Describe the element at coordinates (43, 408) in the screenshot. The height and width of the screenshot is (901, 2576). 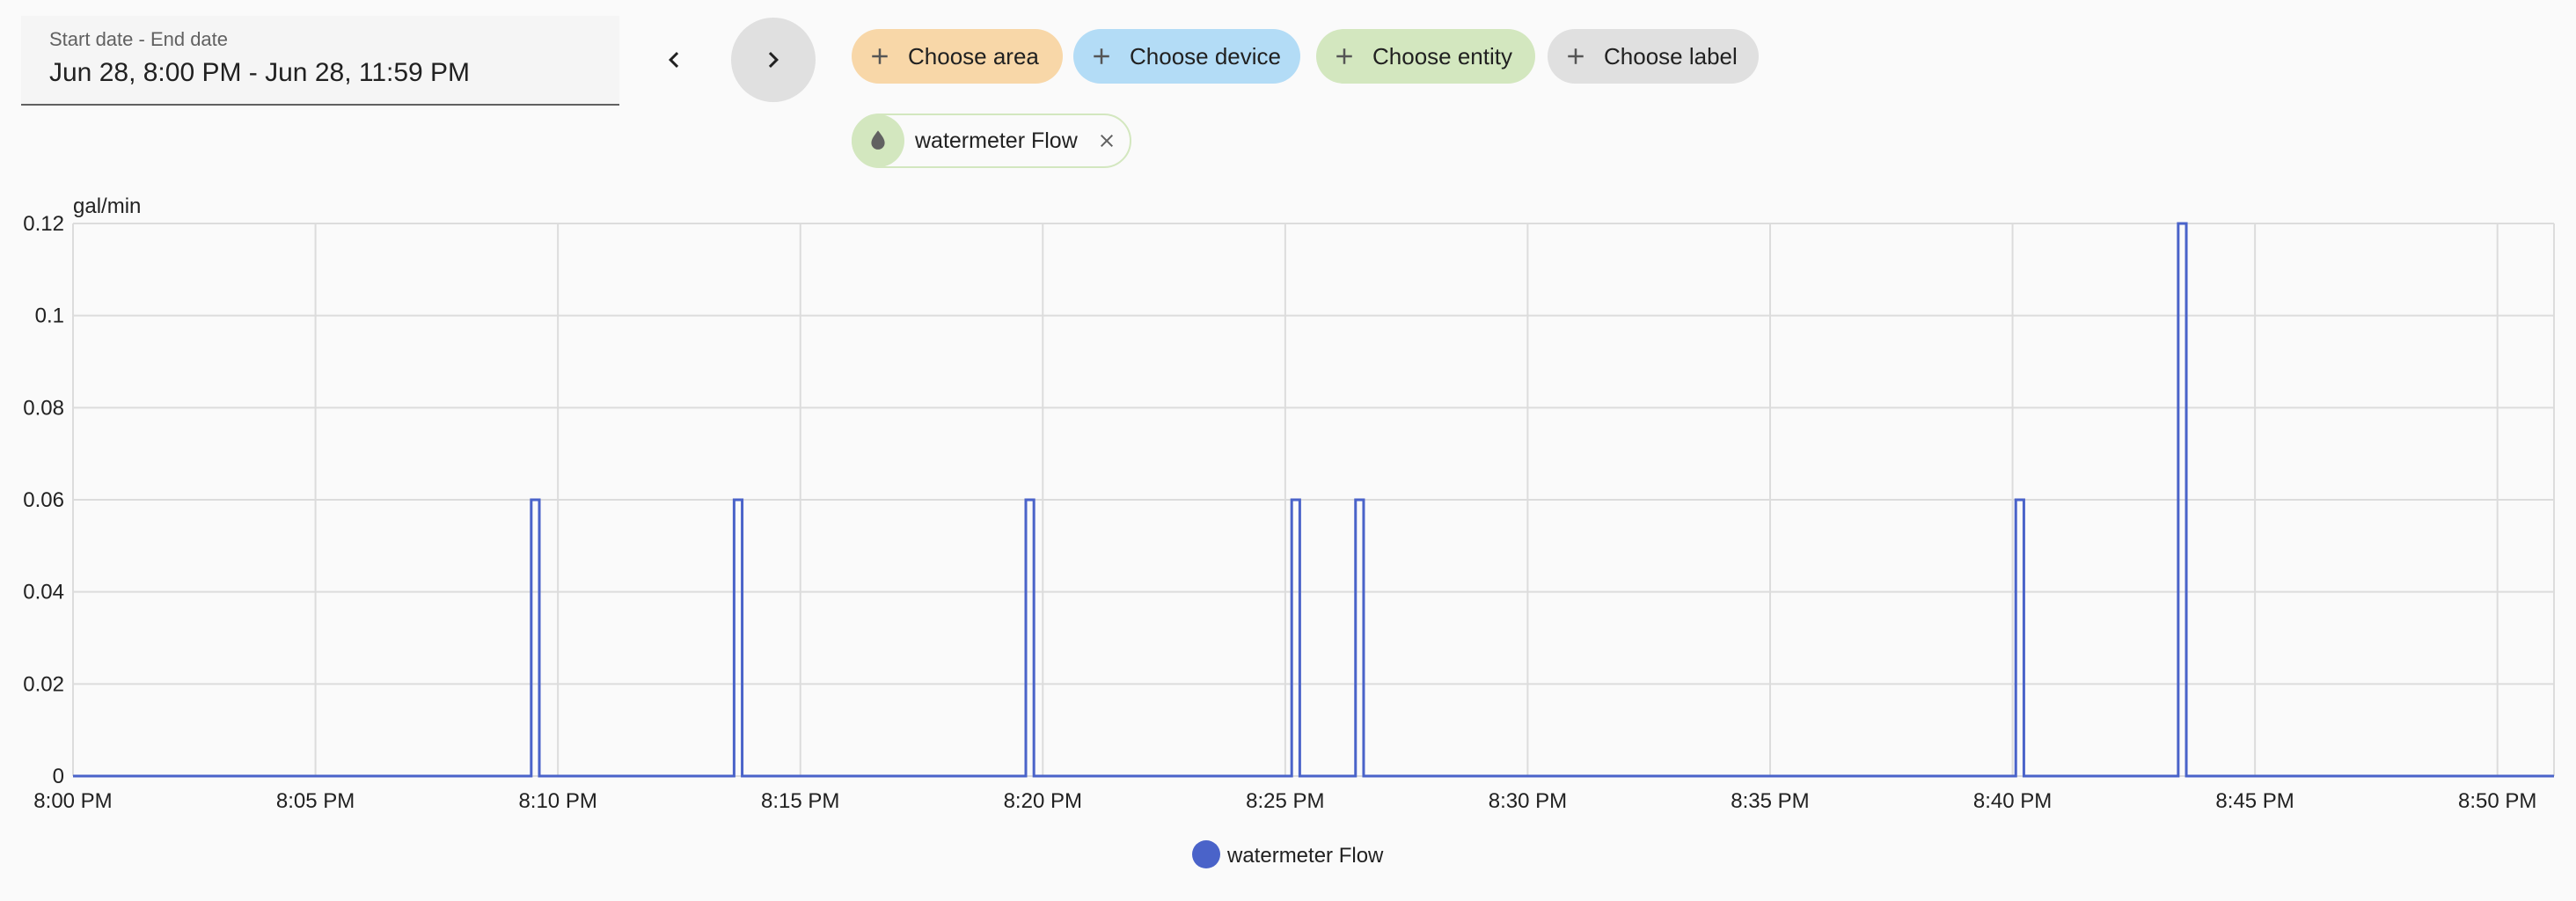
I see `y-tick-label: 0.08` at that location.